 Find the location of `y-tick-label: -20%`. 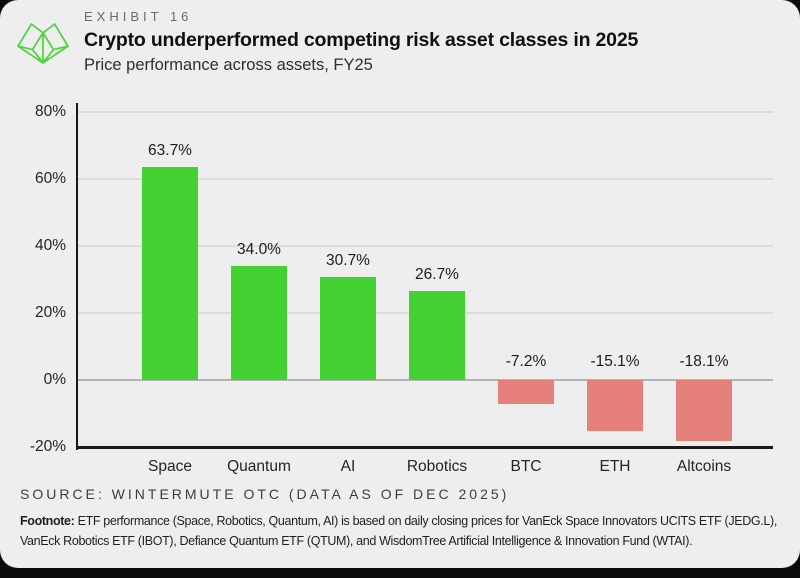

y-tick-label: -20% is located at coordinates (47, 446).